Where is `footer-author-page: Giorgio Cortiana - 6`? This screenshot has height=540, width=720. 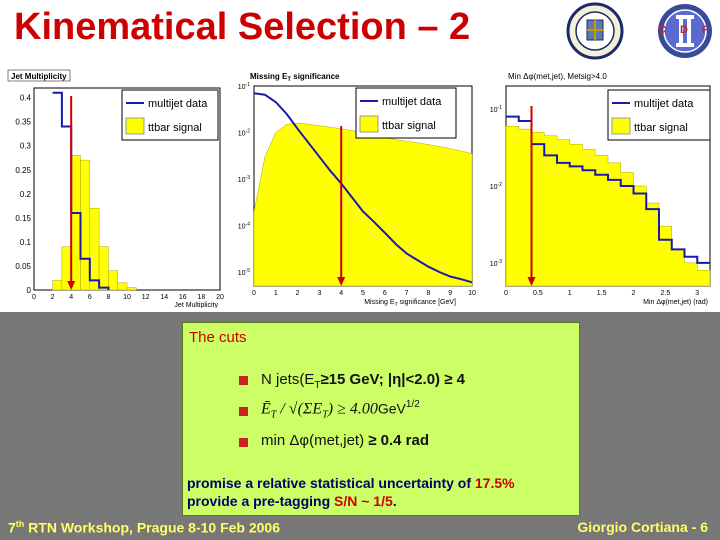
footer-author-page: Giorgio Cortiana - 6 is located at coordinates (642, 527).